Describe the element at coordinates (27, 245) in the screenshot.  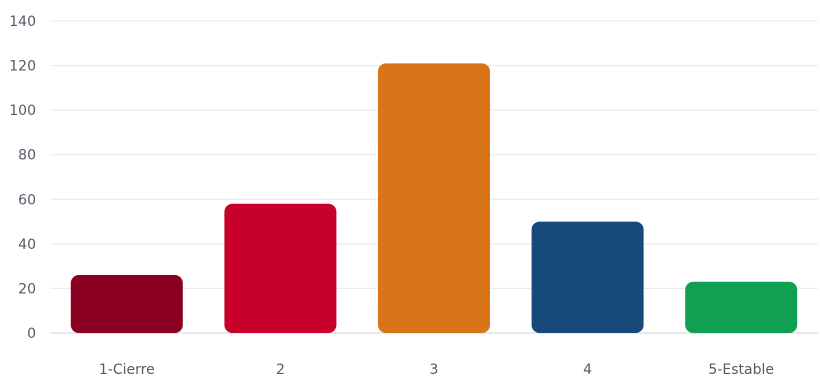
I see `y-tick-label: 40` at that location.